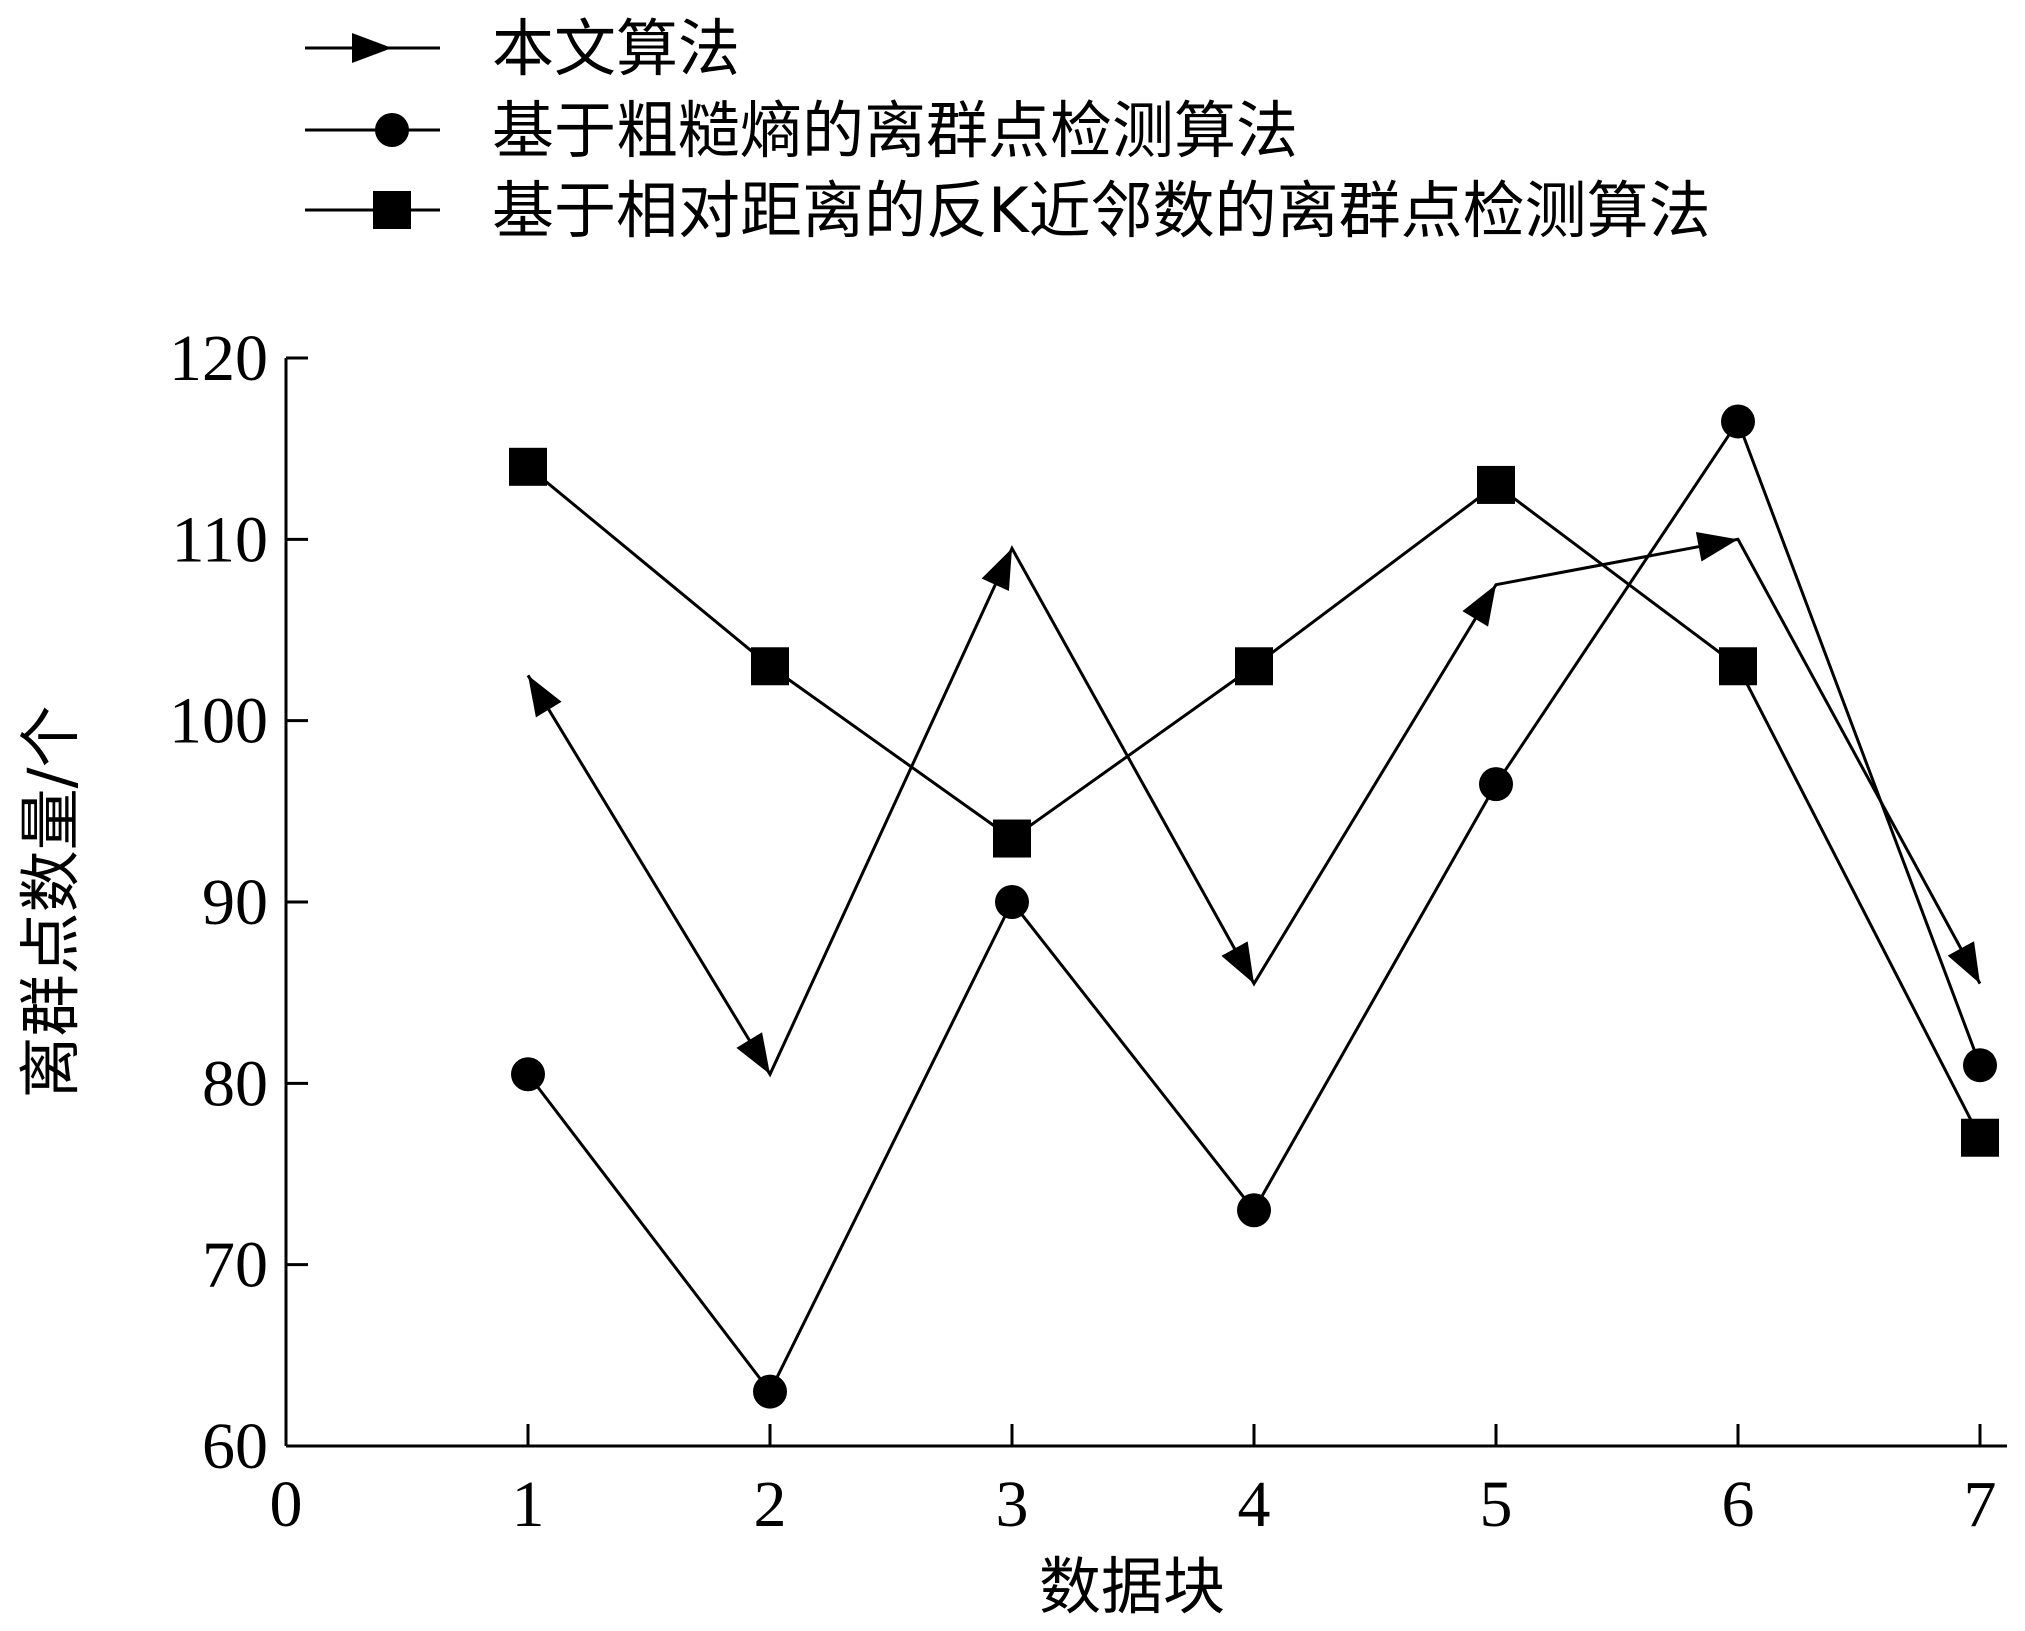 The width and height of the screenshot is (2025, 1631). Describe the element at coordinates (235, 1083) in the screenshot. I see `y-tick-label: 80` at that location.